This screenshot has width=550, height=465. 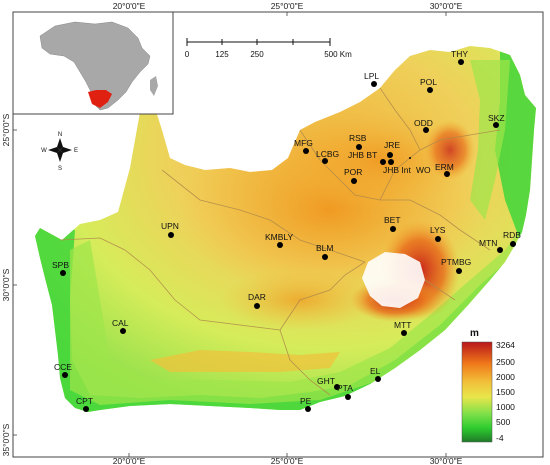 I want to click on station-dot-rsb, so click(x=359, y=147).